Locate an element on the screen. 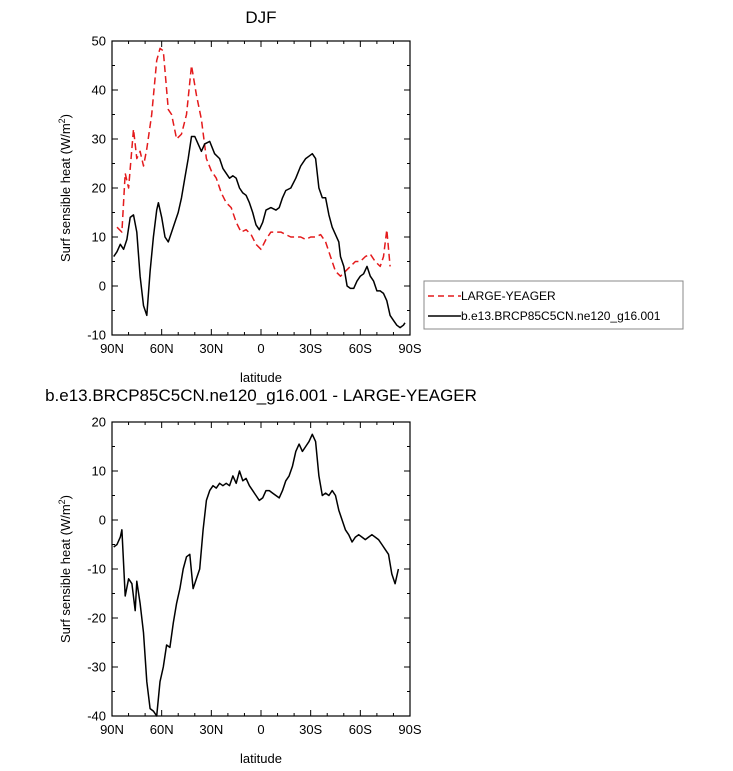  panel1-series is located at coordinates (259, 188).